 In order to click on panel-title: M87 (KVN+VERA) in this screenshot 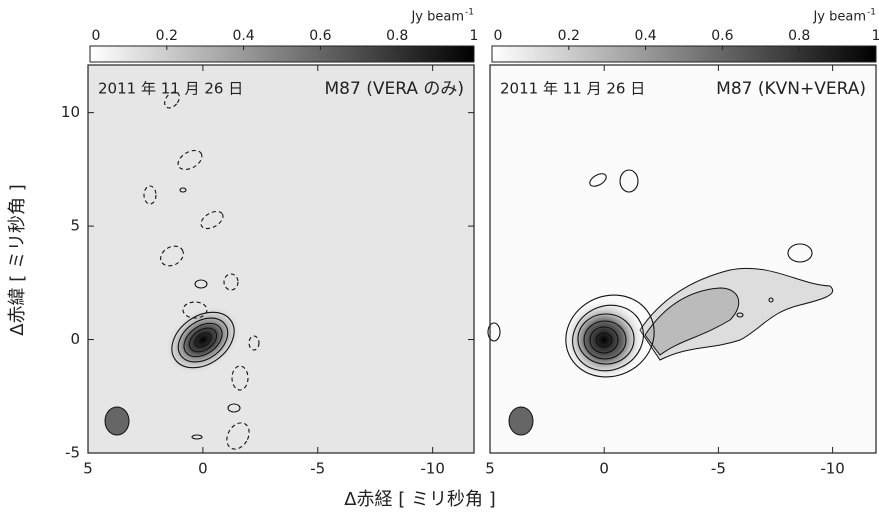, I will do `click(791, 89)`.